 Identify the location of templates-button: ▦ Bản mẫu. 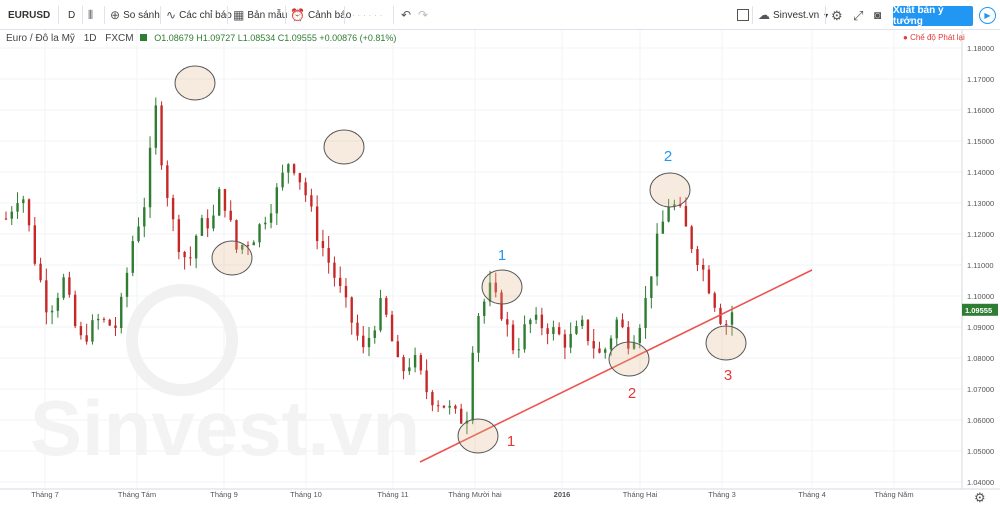
(260, 15).